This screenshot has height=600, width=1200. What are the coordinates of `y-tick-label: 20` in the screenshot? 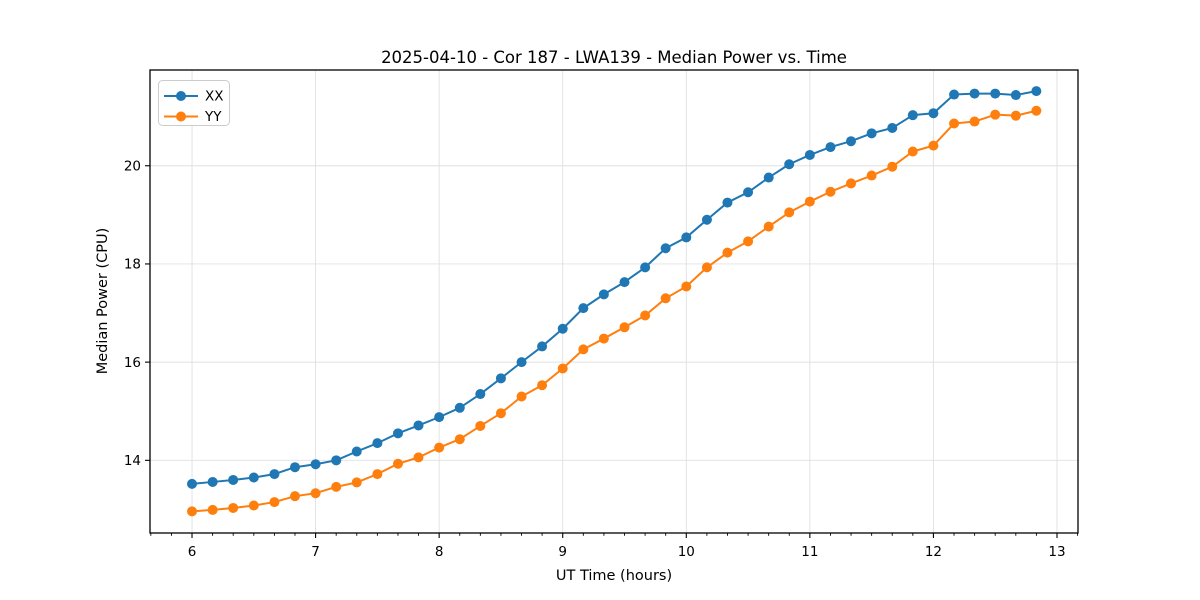 It's located at (132, 166).